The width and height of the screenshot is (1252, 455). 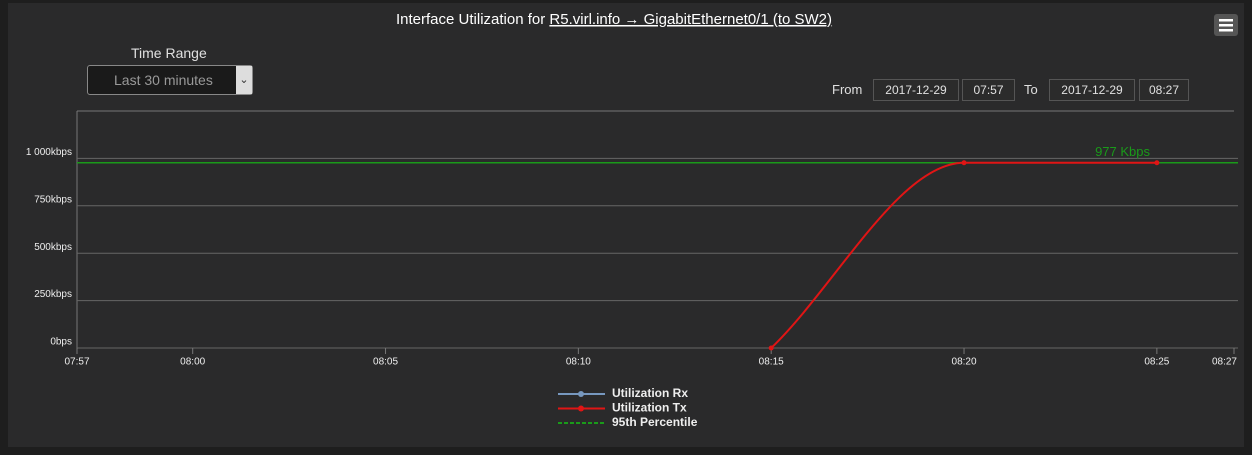 What do you see at coordinates (385, 362) in the screenshot?
I see `x-tick-label: 08:05` at bounding box center [385, 362].